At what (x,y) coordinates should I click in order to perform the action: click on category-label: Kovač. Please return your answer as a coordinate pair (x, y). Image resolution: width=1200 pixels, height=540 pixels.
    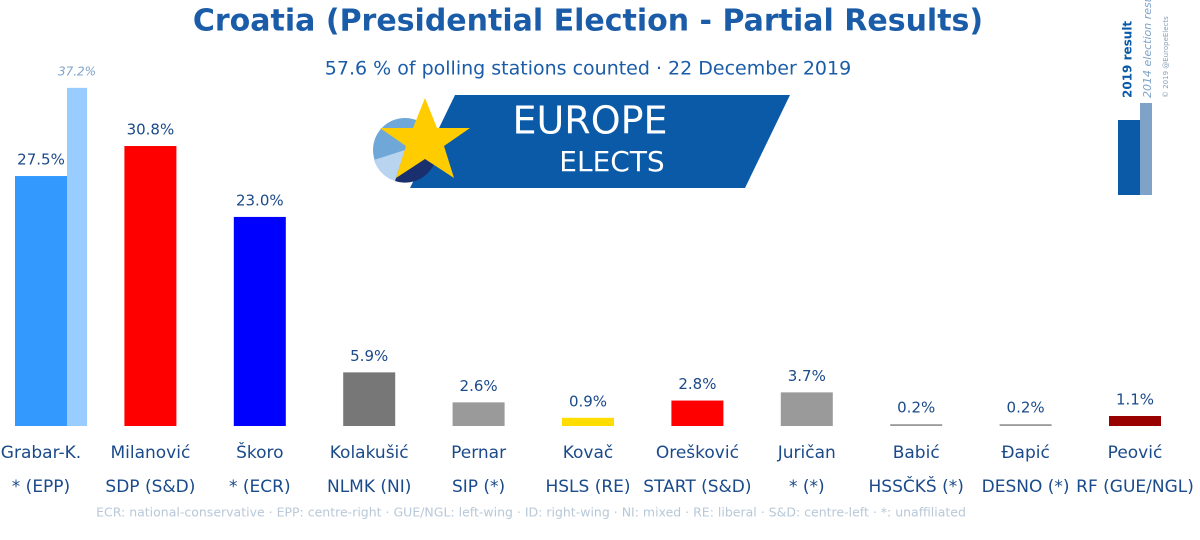
    Looking at the image, I should click on (588, 453).